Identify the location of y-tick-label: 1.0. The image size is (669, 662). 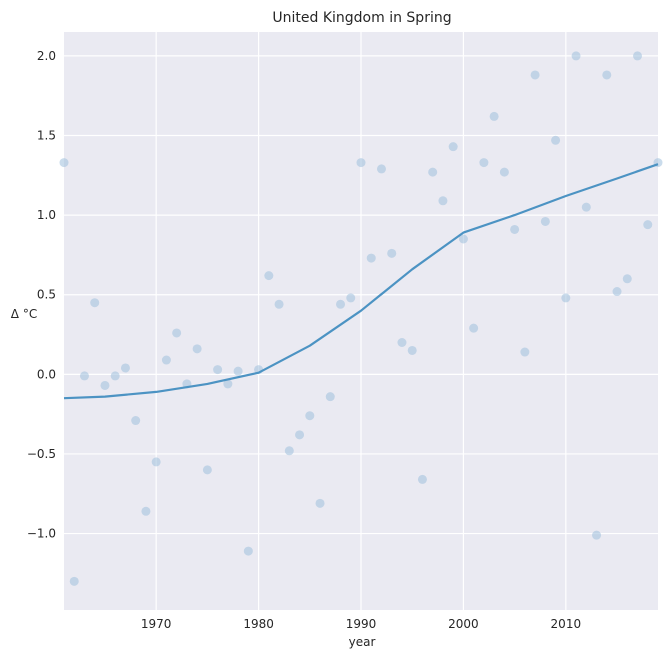
(46, 215).